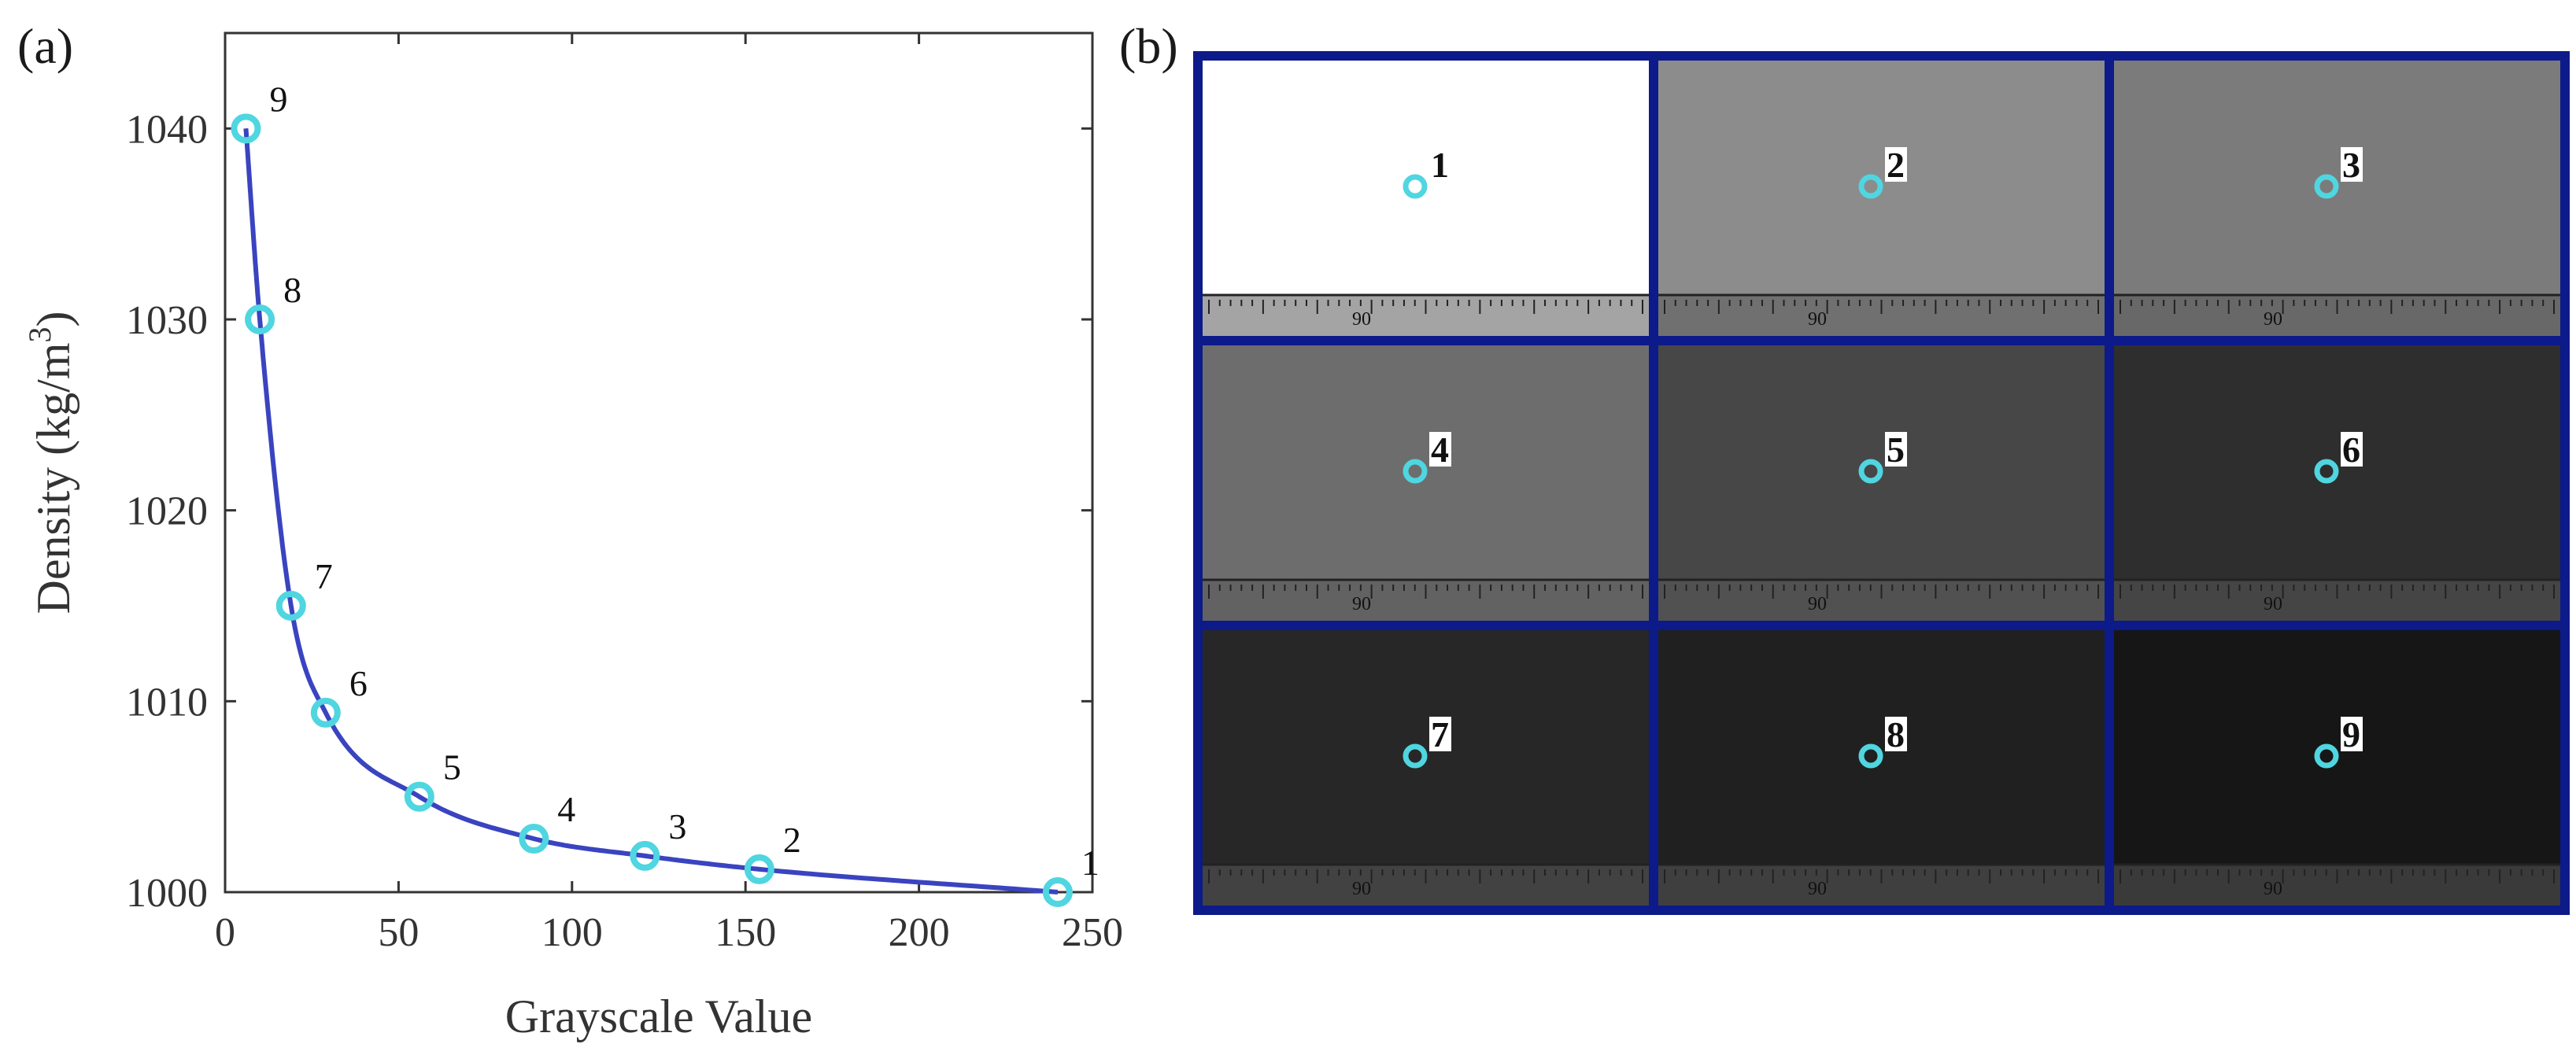  Describe the element at coordinates (452, 767) in the screenshot. I see `data-point-label: 5` at that location.